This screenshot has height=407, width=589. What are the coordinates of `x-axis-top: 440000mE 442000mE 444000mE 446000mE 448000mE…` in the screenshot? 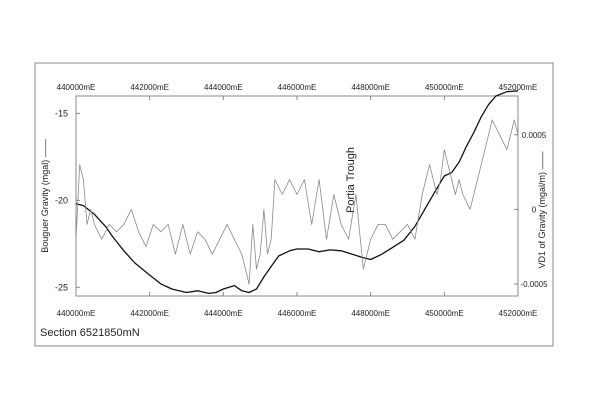 It's located at (297, 91).